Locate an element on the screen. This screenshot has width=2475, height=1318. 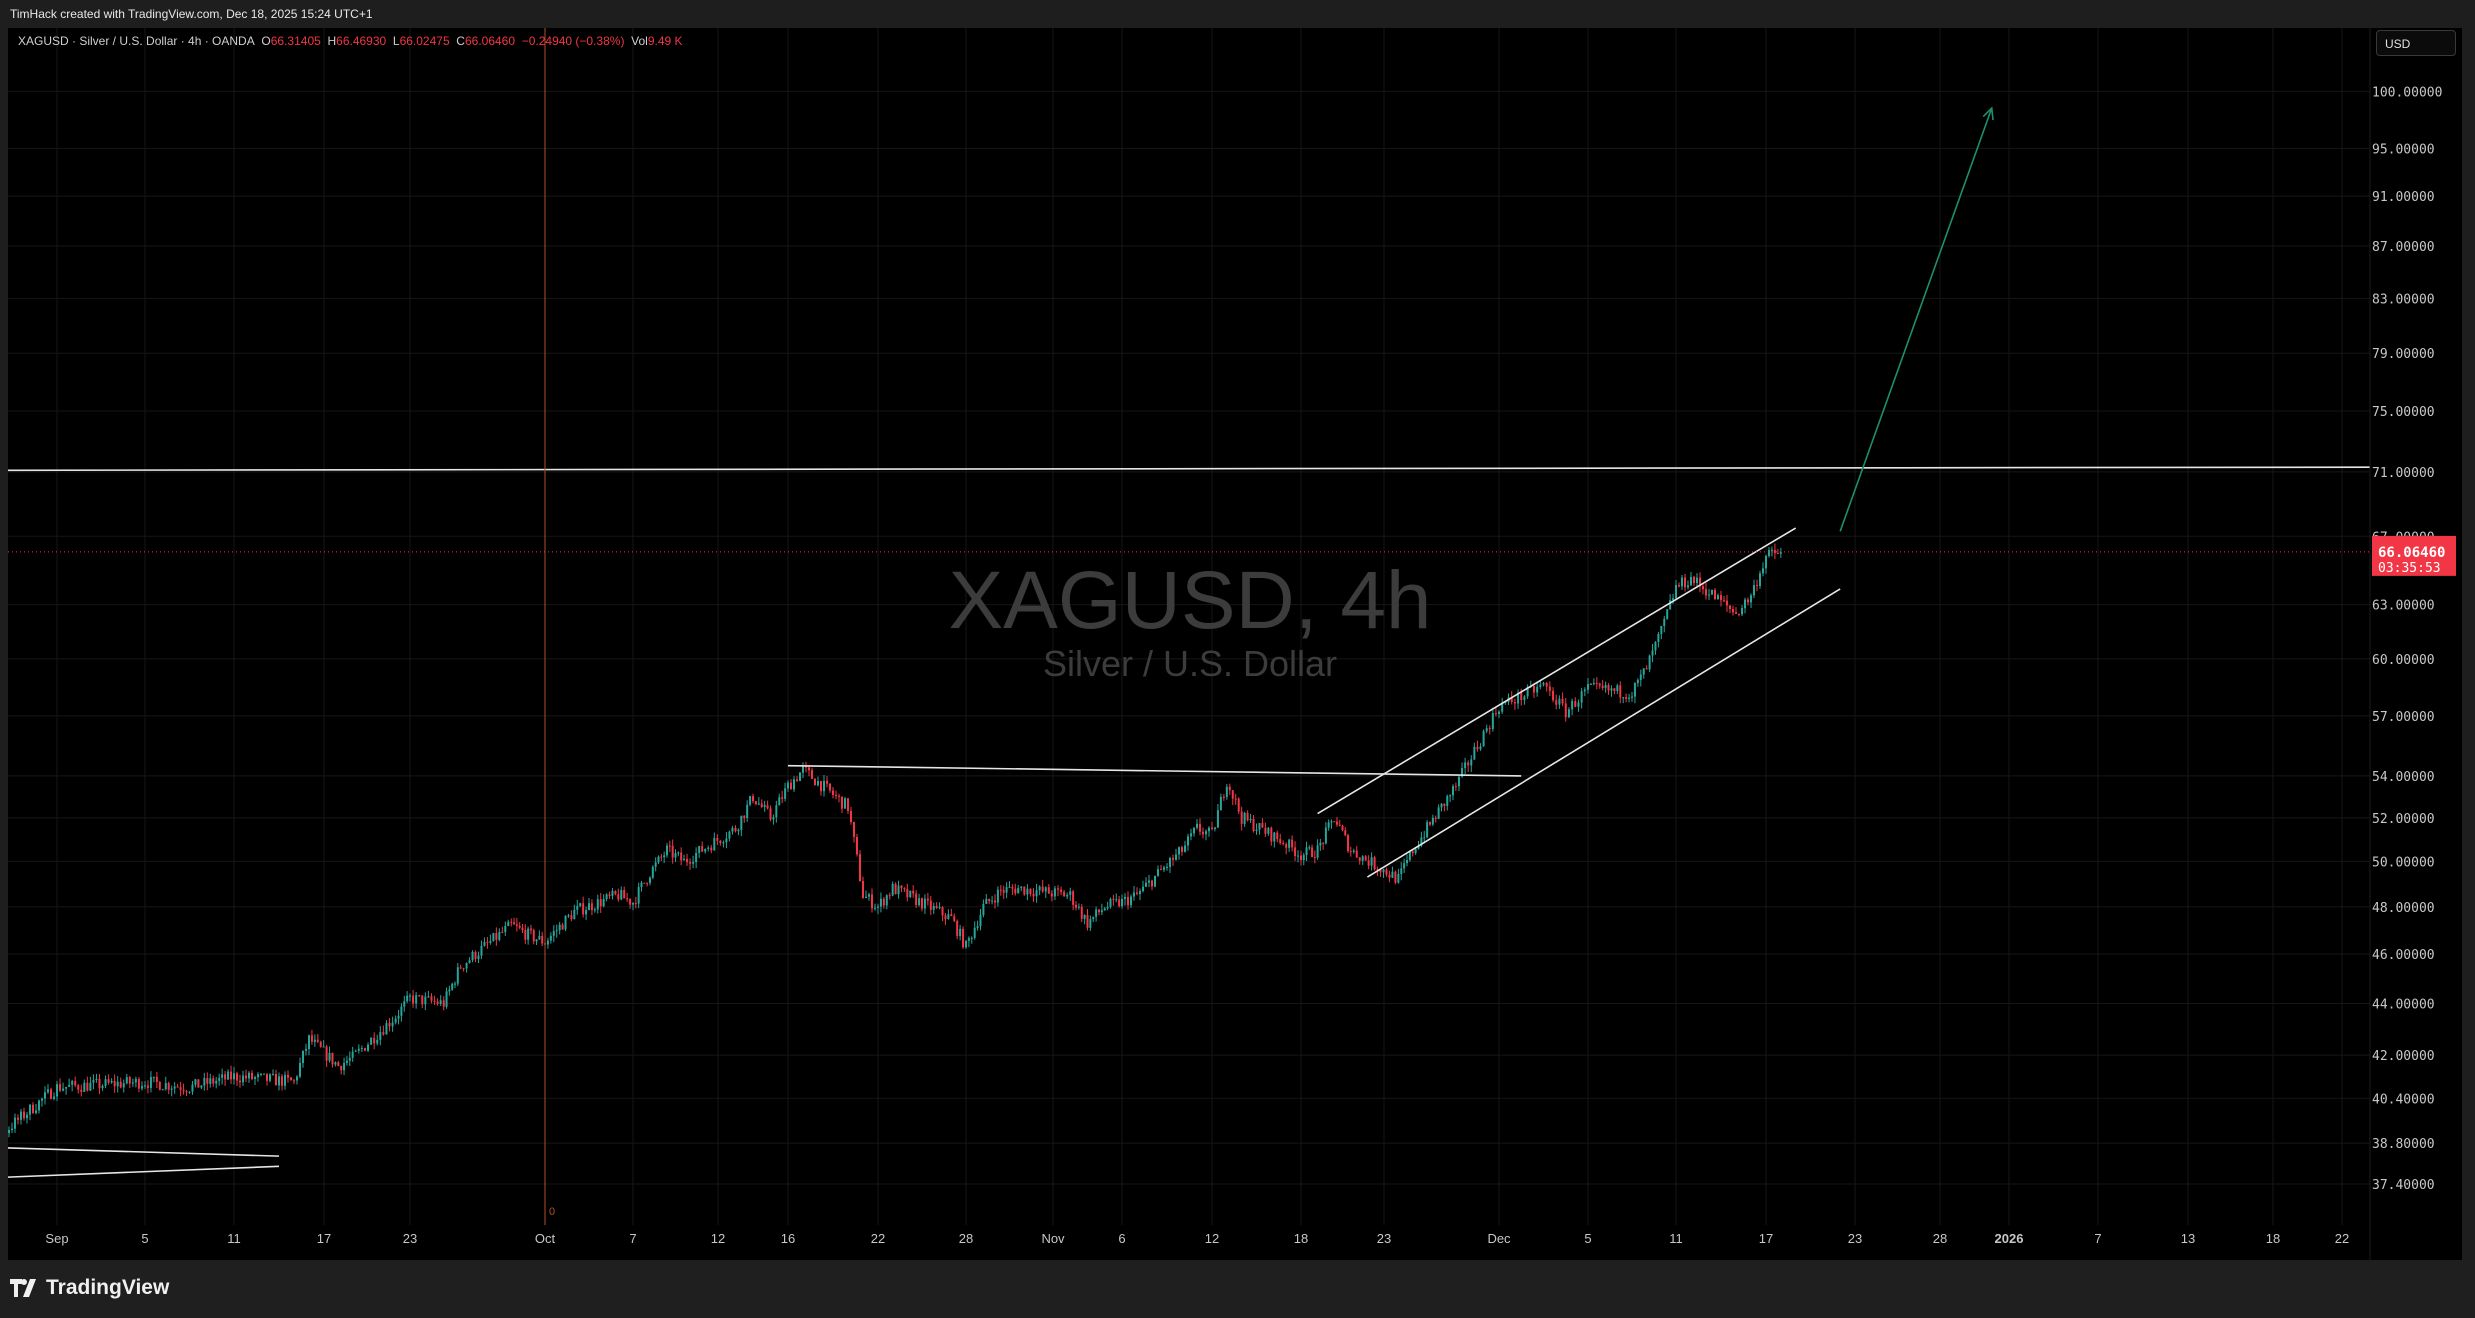
price-tick-label: 63.00000 is located at coordinates (2403, 606).